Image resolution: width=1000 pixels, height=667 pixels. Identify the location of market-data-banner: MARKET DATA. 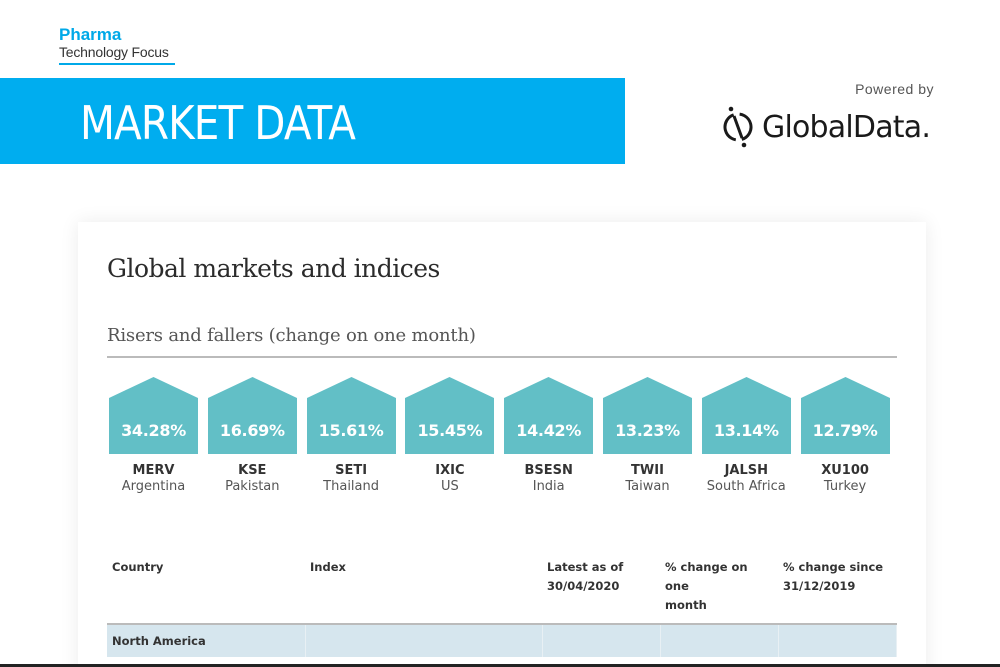
(312, 121).